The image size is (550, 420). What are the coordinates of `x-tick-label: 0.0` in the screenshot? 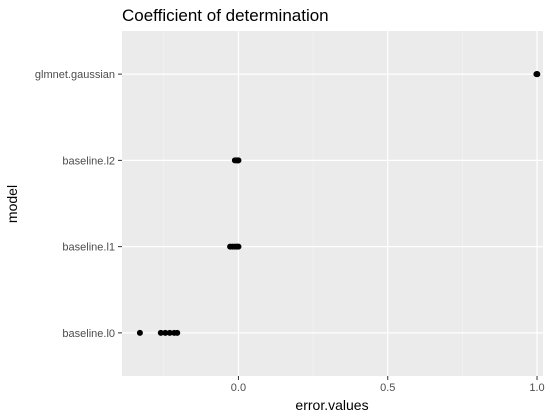 It's located at (238, 388).